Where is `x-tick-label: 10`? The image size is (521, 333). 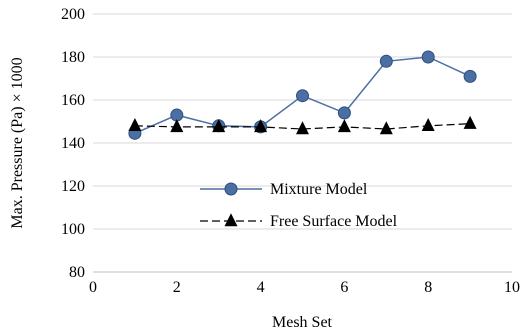 x-tick-label: 10 is located at coordinates (512, 287).